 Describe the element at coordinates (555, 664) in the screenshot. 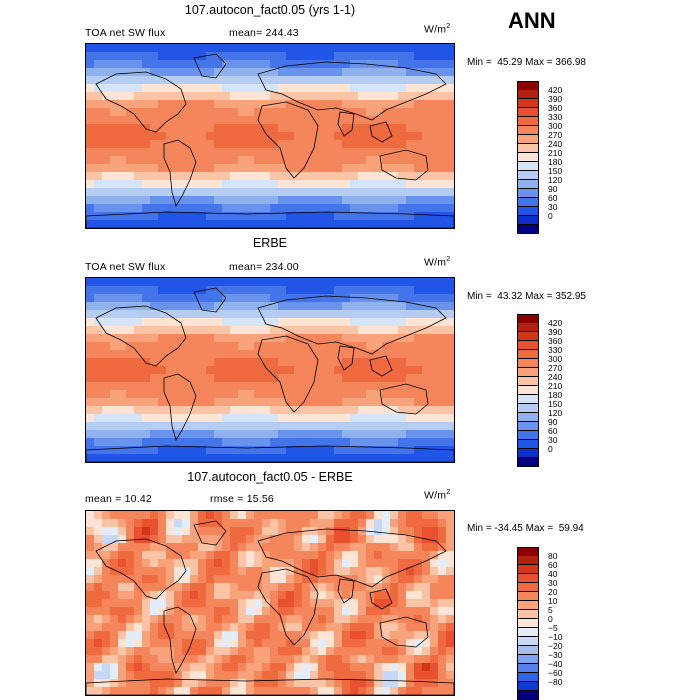

I see `colorbar-tick-label: −40` at that location.